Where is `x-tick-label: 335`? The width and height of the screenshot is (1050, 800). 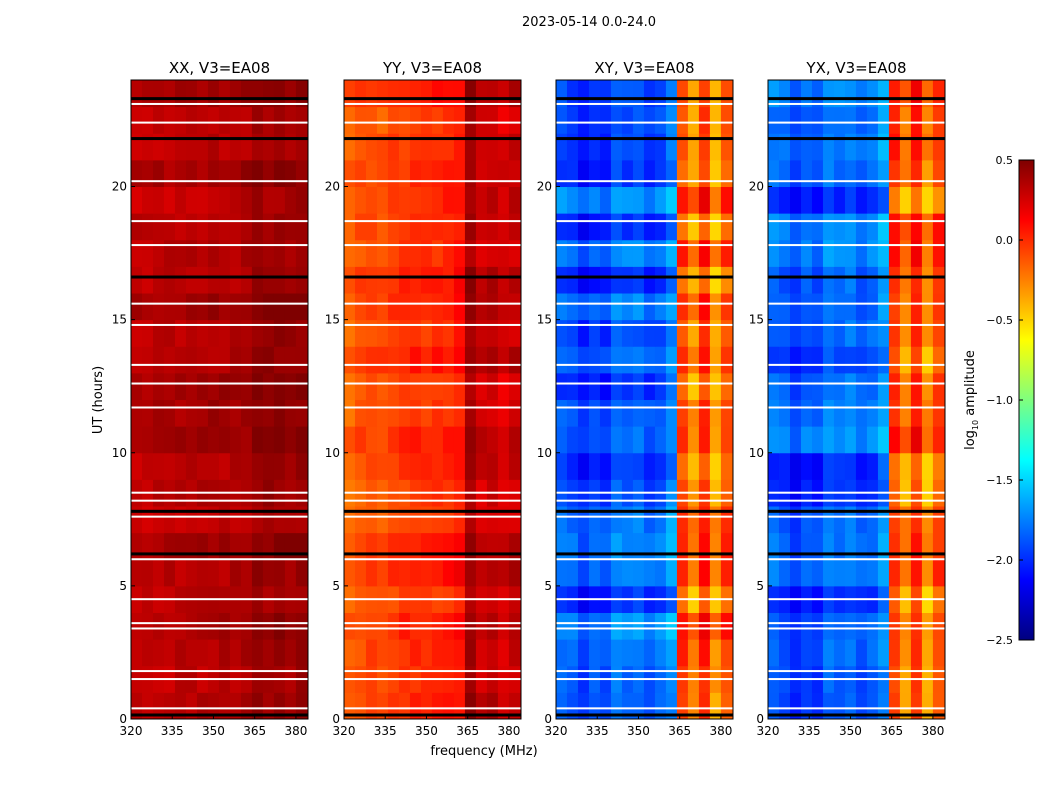 x-tick-label: 335 is located at coordinates (385, 731).